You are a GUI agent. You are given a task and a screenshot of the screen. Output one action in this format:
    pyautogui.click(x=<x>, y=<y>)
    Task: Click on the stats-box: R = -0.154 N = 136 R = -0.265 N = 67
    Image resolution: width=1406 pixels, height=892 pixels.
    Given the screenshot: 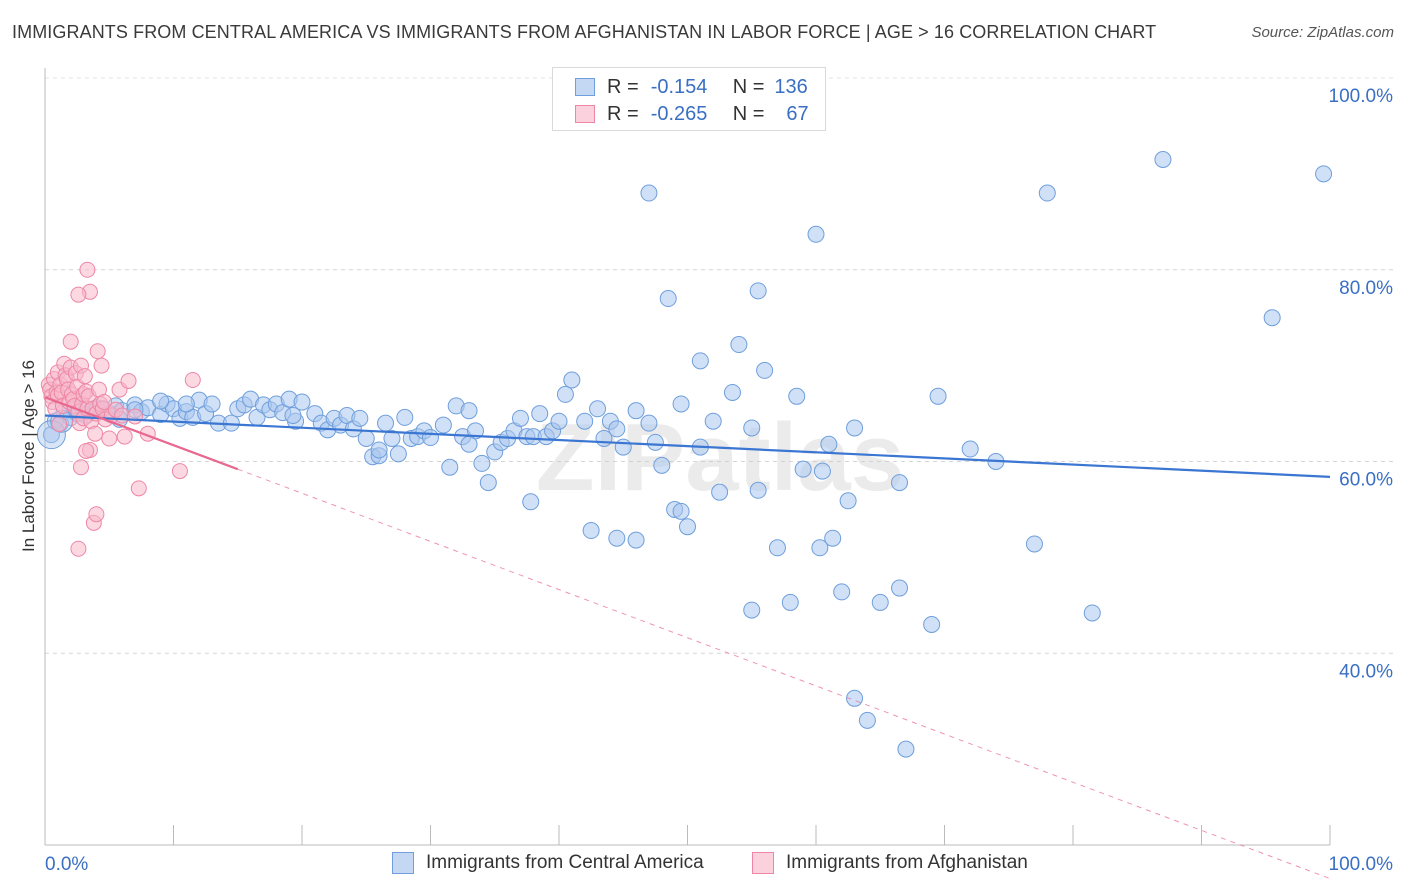 What is the action you would take?
    pyautogui.click(x=689, y=99)
    